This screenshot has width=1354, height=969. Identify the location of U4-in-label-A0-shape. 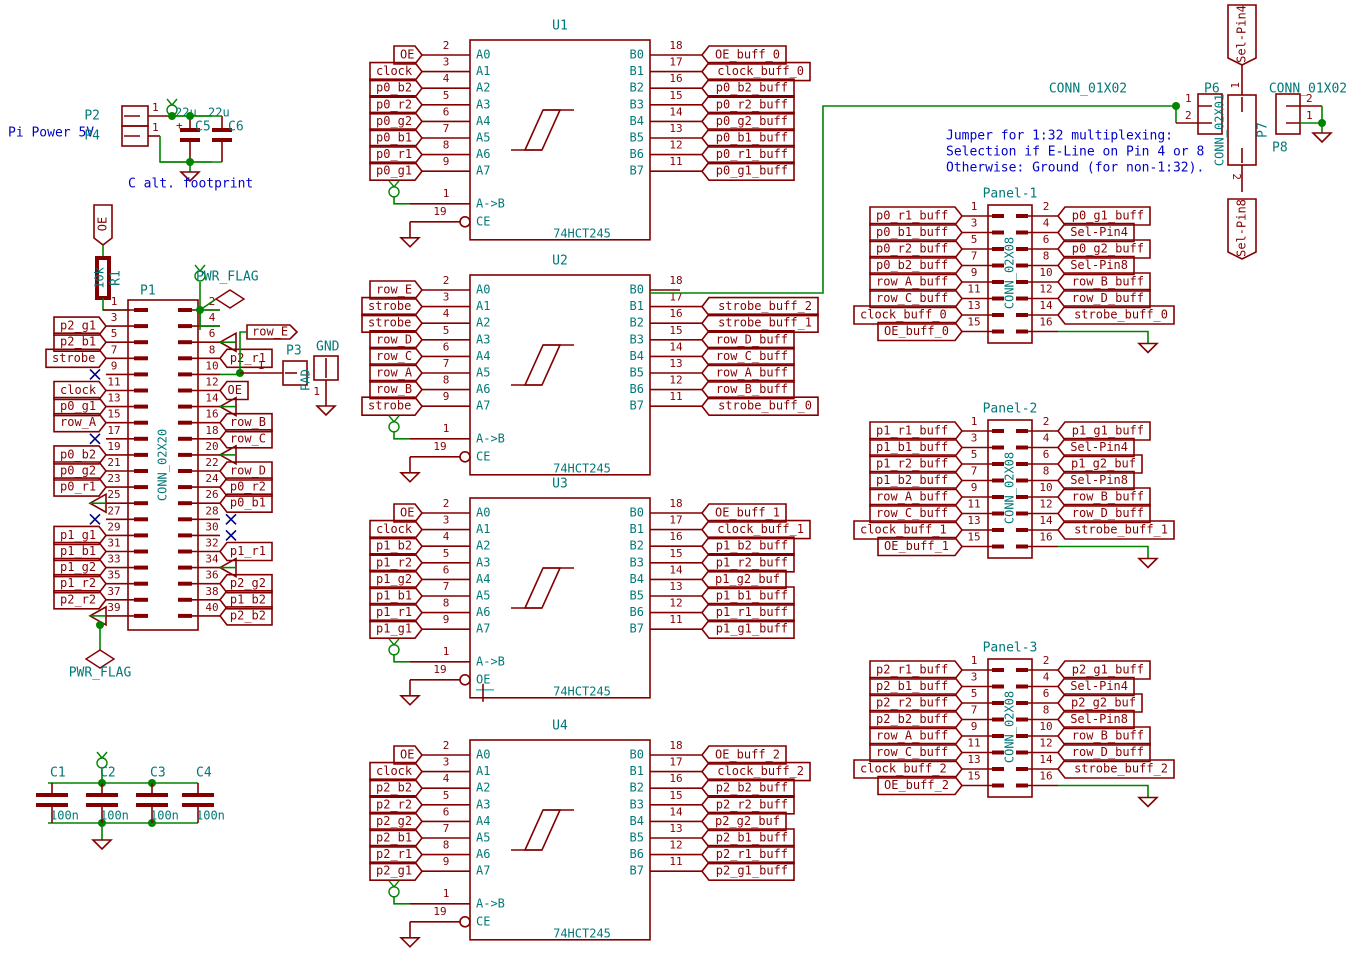
(408, 755).